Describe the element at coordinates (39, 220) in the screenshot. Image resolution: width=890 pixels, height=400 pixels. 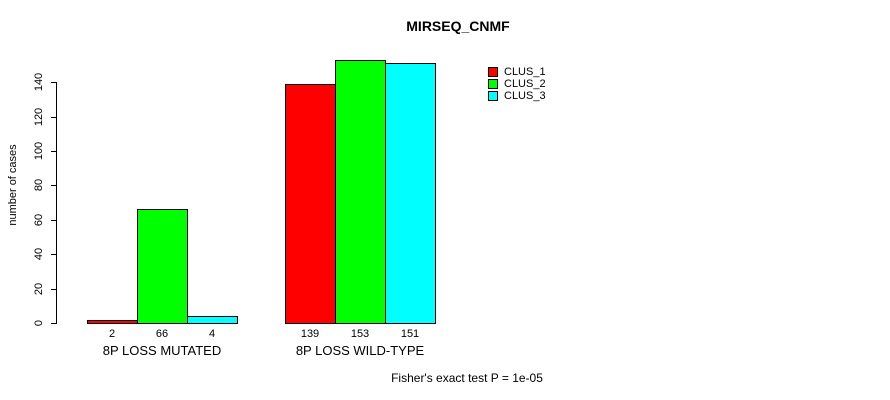
I see `y-tick-label: 60` at that location.